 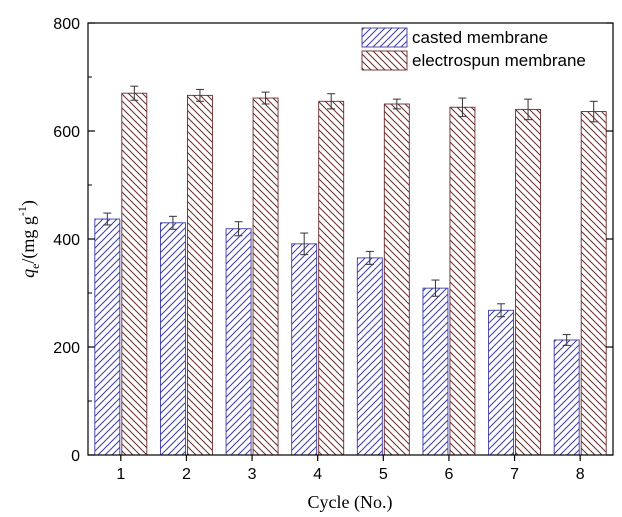 I want to click on y-tick-label: 0, so click(x=75, y=456).